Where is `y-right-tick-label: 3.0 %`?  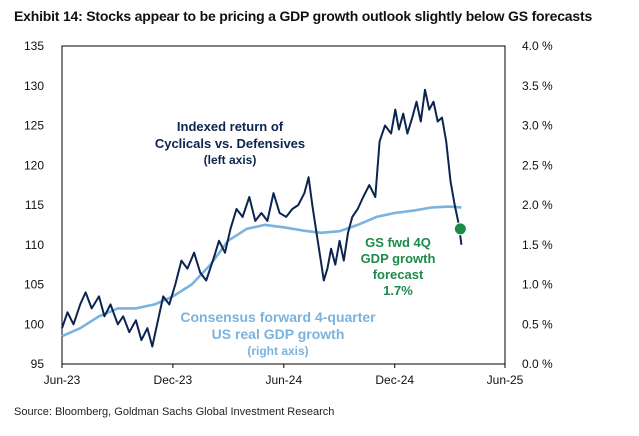
y-right-tick-label: 3.0 % is located at coordinates (537, 126).